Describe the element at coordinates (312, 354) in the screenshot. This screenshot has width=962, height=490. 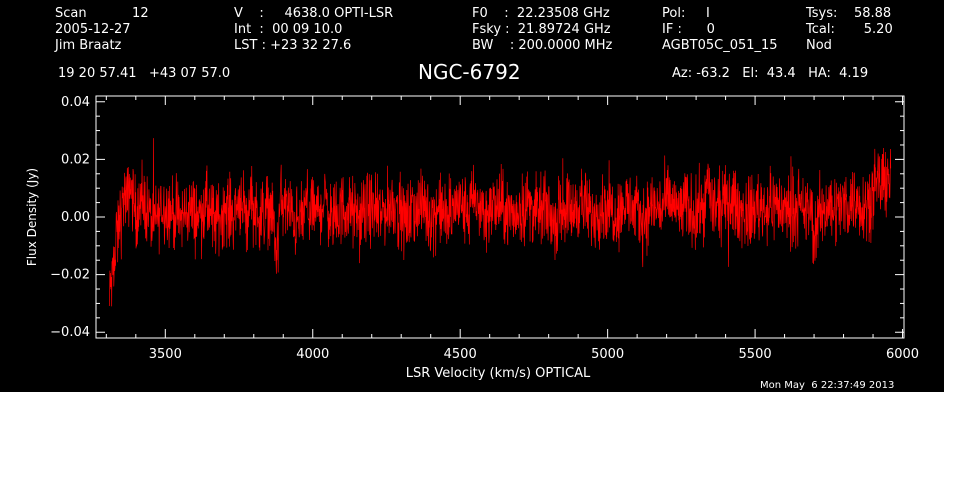
I see `x-tick-label: 4000` at that location.